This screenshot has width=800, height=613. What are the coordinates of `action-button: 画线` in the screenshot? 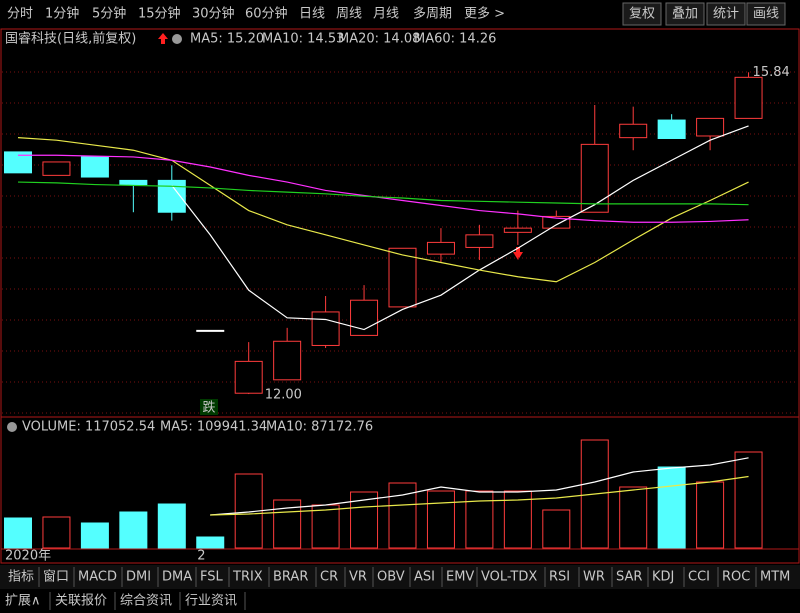 It's located at (766, 14).